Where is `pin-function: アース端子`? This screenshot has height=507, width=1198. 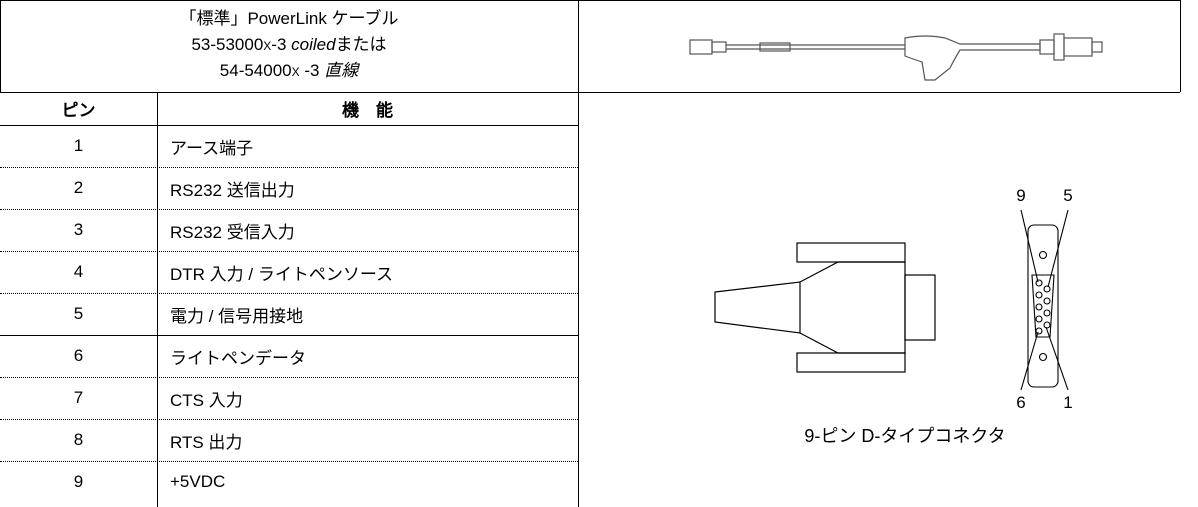
pin-function: アース端子 is located at coordinates (212, 148).